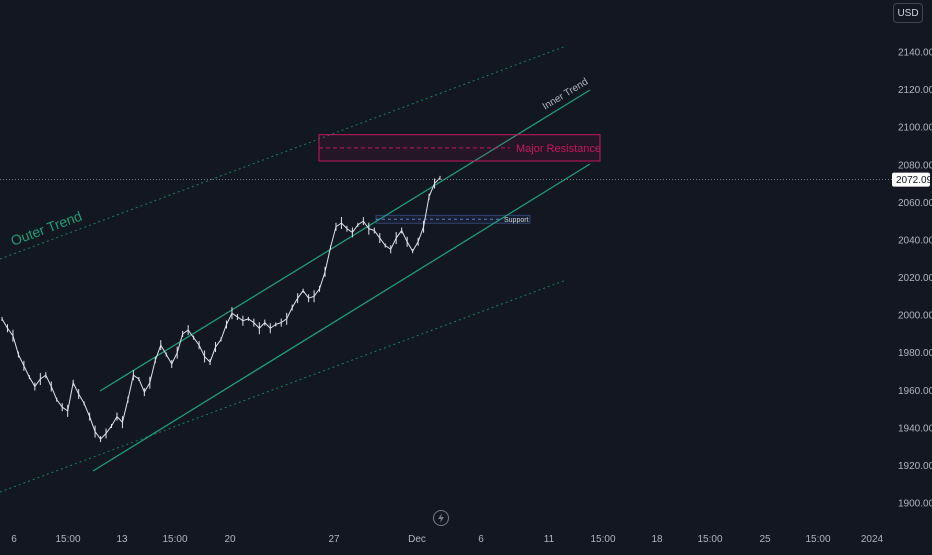  What do you see at coordinates (908, 13) in the screenshot?
I see `currency-button: USD` at bounding box center [908, 13].